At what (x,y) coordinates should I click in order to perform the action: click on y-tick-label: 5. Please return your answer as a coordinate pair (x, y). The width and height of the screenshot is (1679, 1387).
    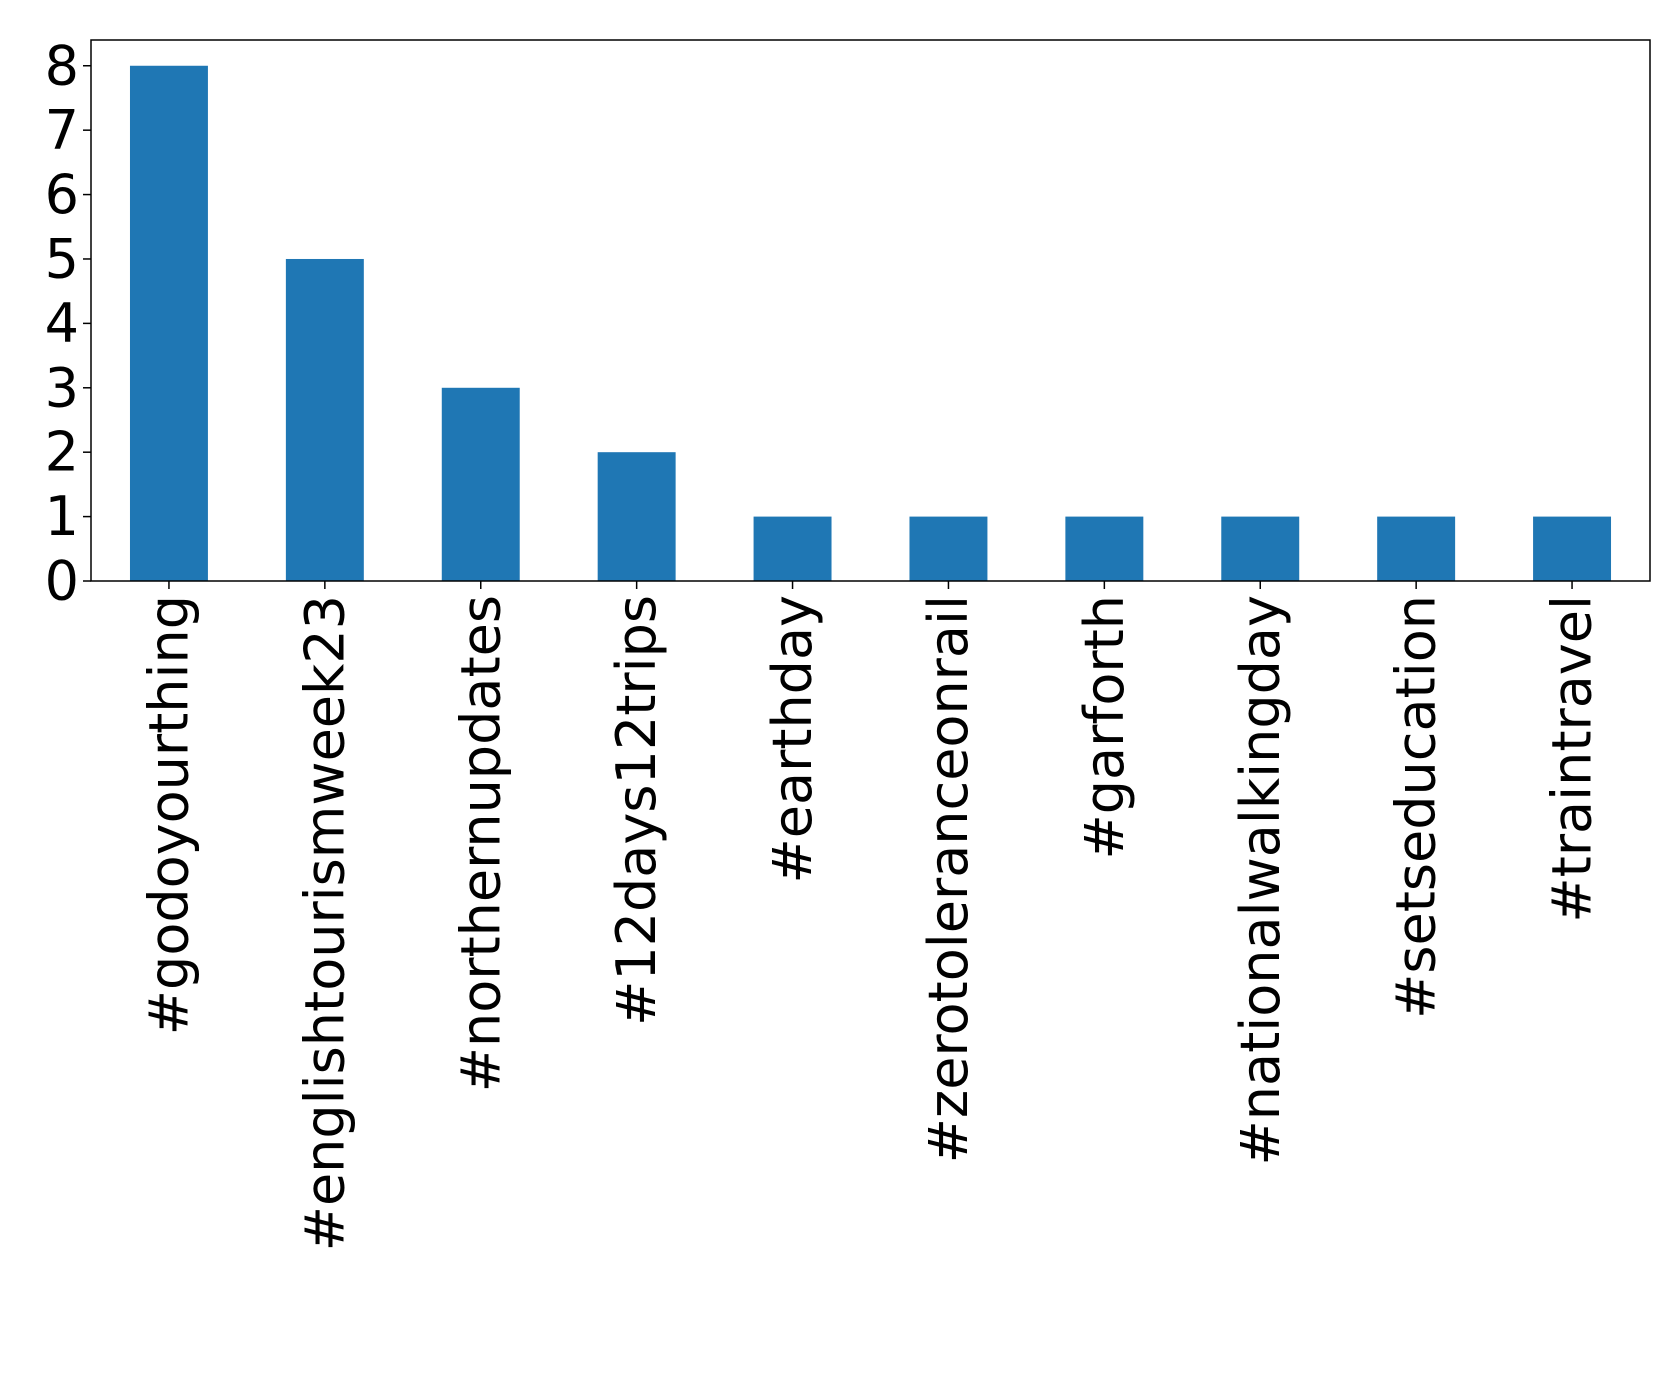
    Looking at the image, I should click on (62, 258).